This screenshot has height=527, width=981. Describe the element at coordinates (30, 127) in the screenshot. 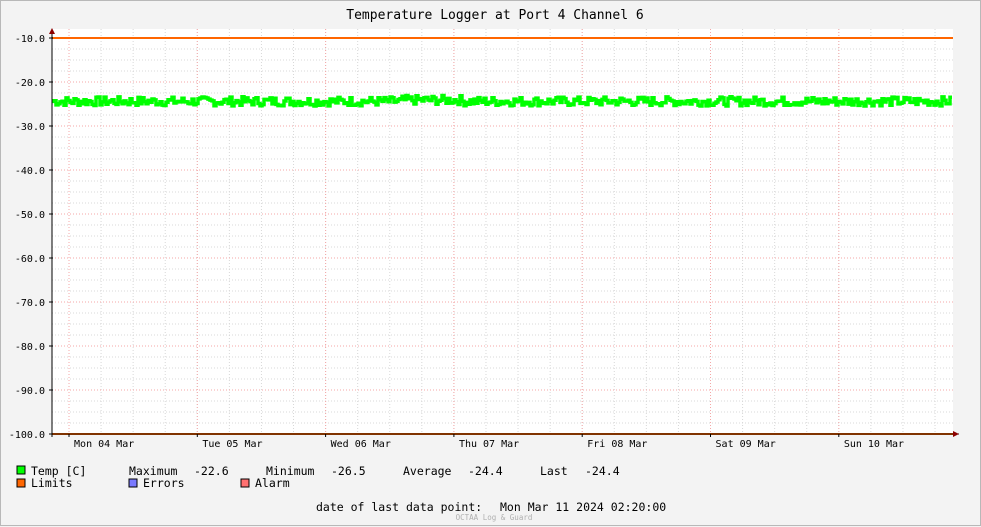

I see `y-tick-label: -30.0` at that location.